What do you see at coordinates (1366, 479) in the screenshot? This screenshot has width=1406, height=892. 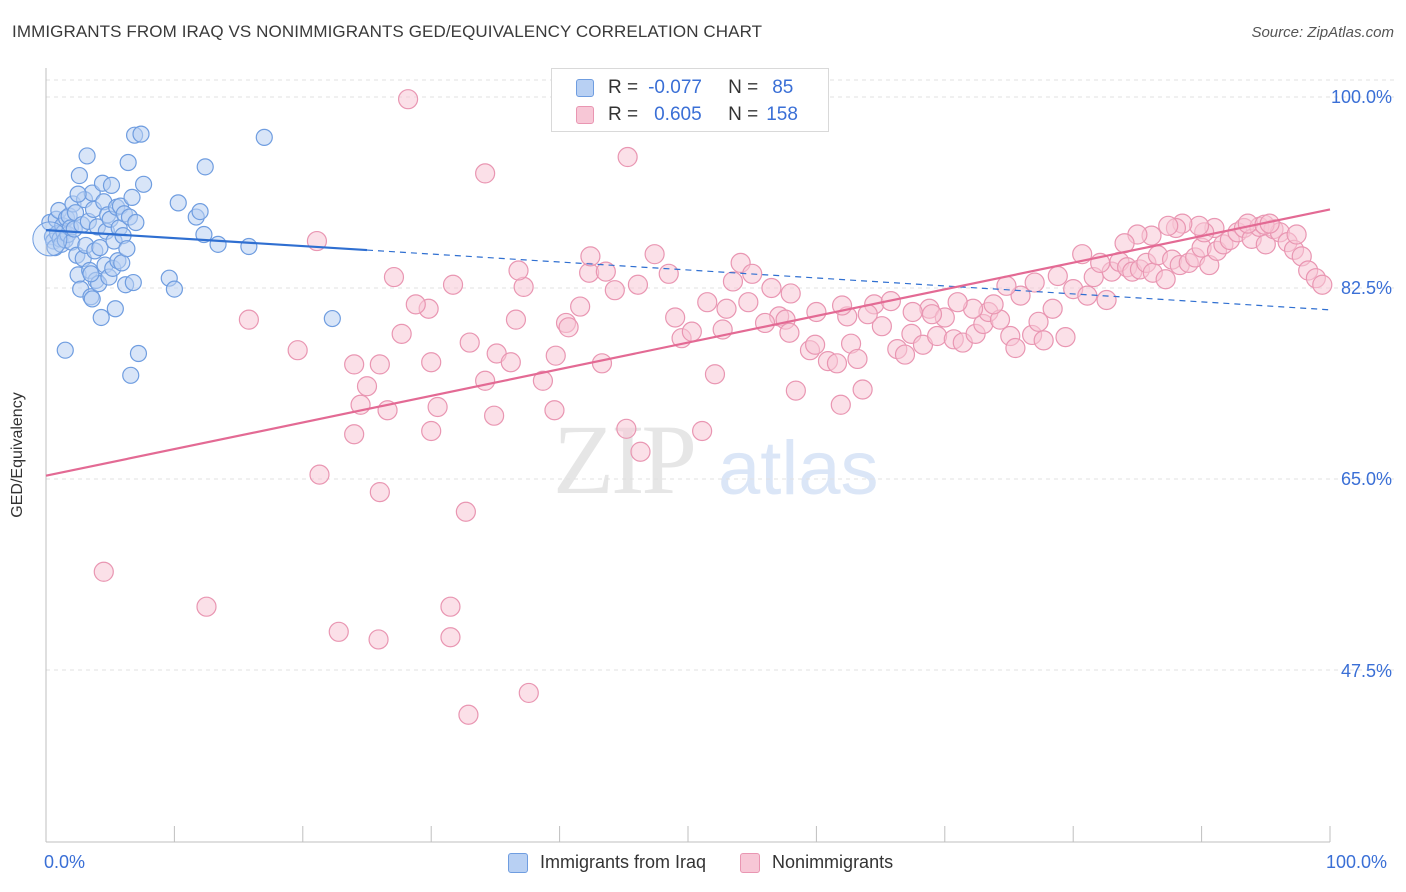 I see `y-tick-label: 65.0%` at bounding box center [1366, 479].